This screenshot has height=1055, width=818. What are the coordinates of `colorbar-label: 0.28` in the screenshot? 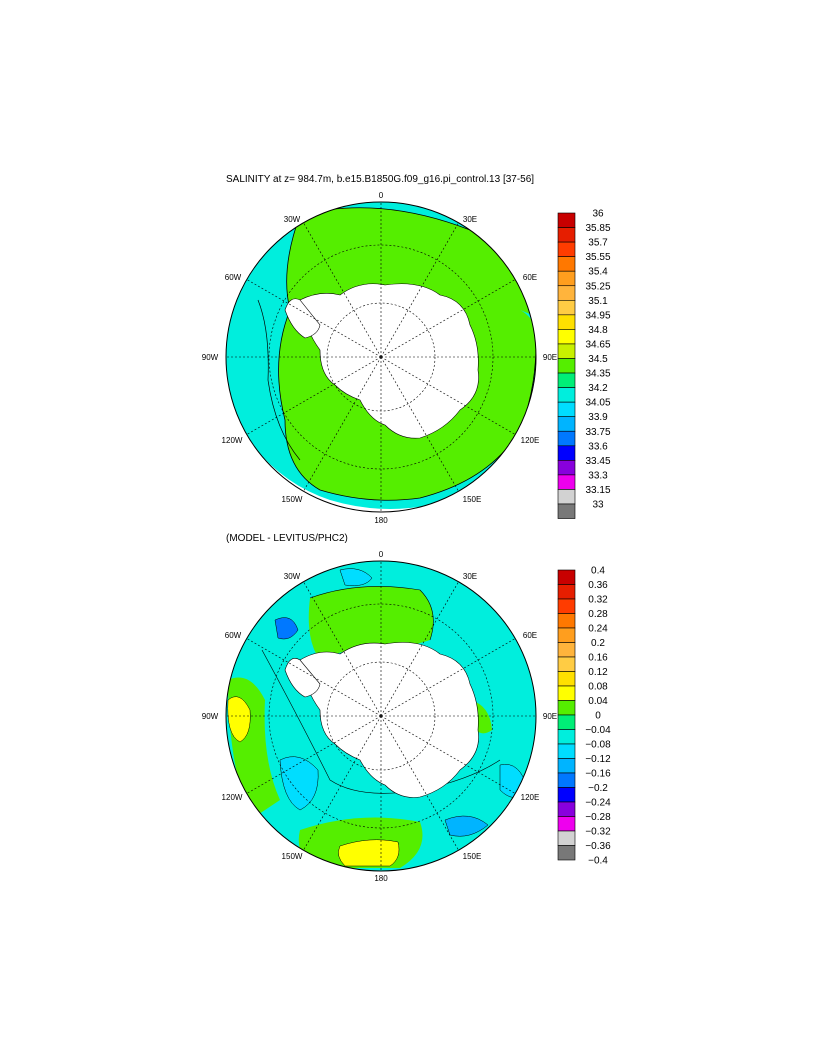 It's located at (598, 614).